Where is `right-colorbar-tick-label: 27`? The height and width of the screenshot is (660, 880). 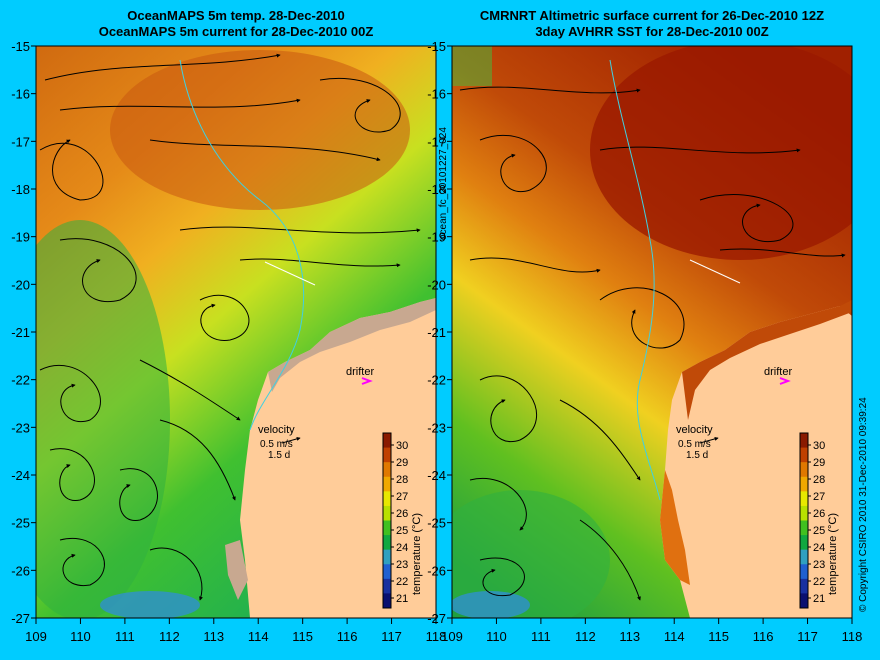
right-colorbar-tick-label: 27 is located at coordinates (819, 497).